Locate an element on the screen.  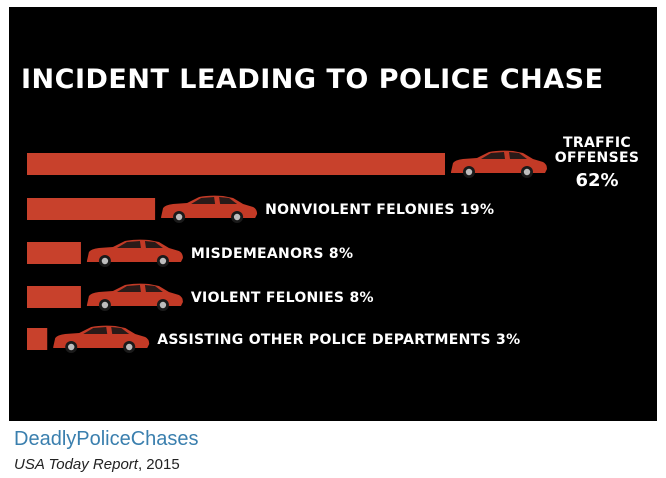
bar-nonviolent-felonies is located at coordinates (91, 209).